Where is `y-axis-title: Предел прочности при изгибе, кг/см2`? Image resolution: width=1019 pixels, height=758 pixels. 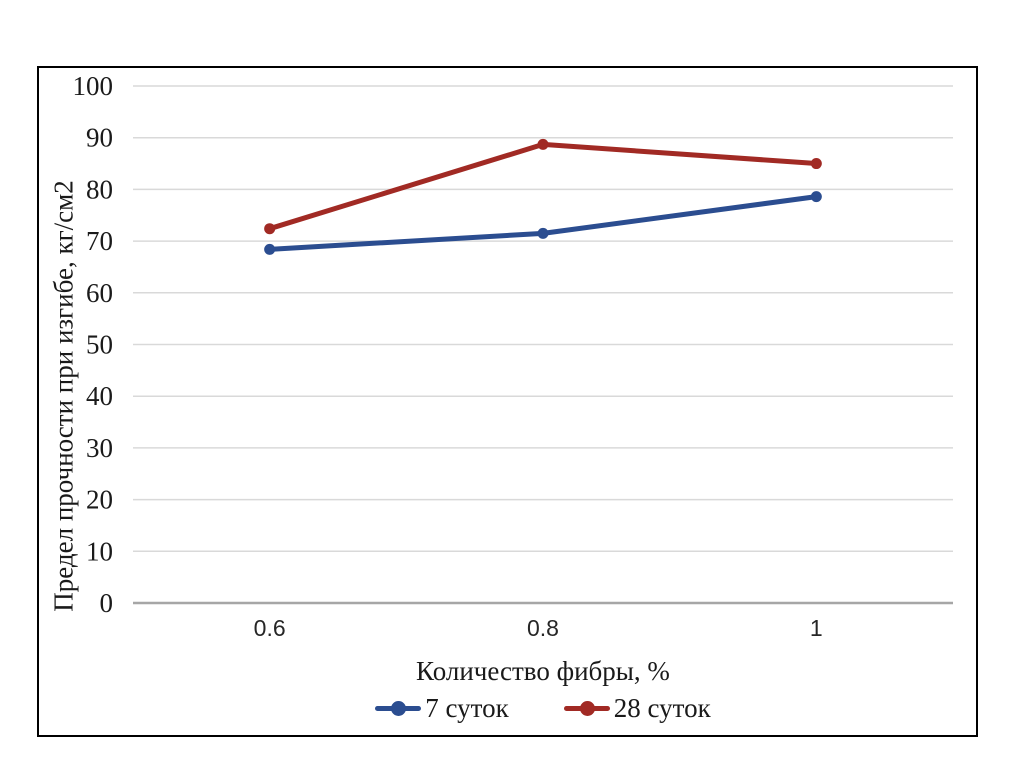
y-axis-title: Предел прочности при изгибе, кг/см2 is located at coordinates (63, 396).